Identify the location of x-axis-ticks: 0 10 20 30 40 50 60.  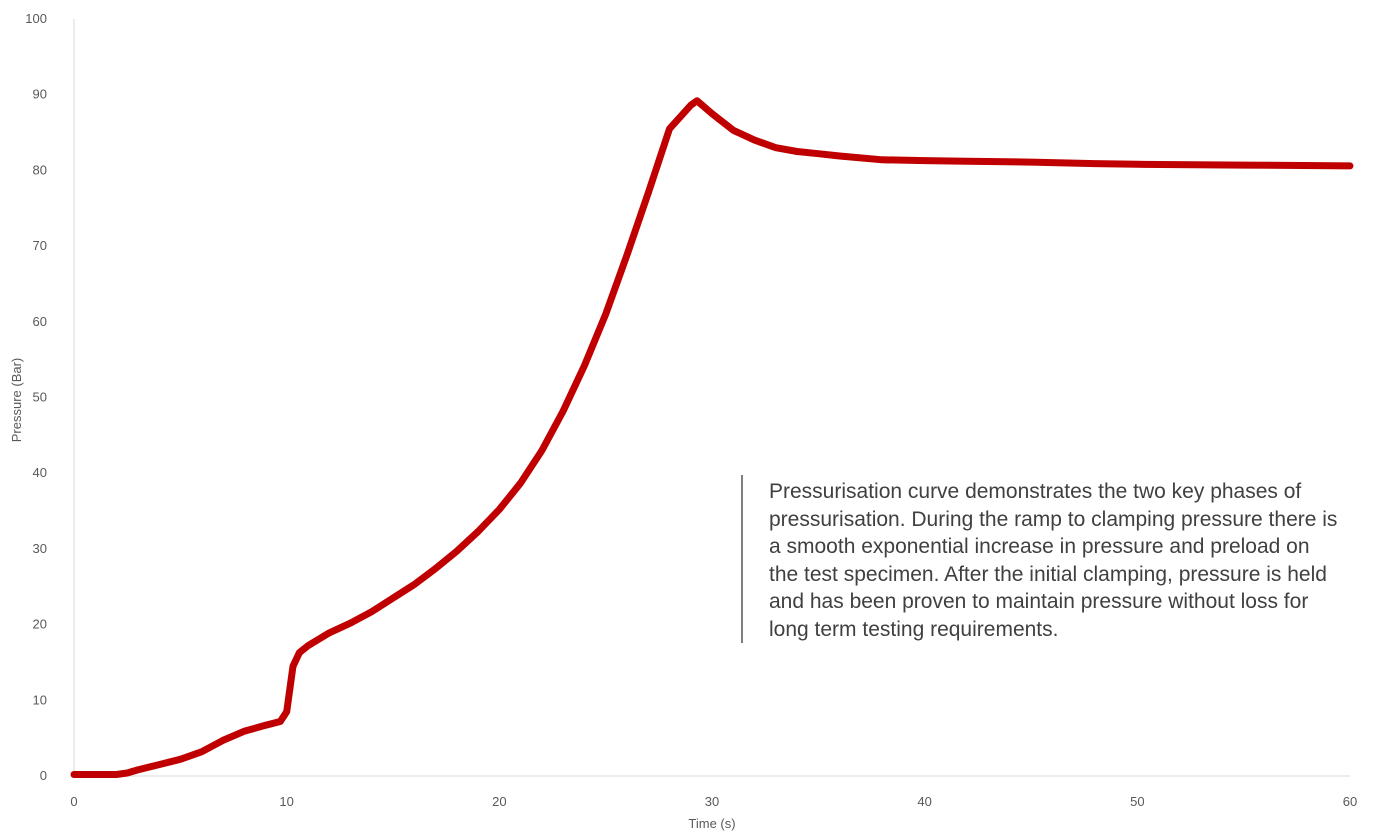
(713, 801).